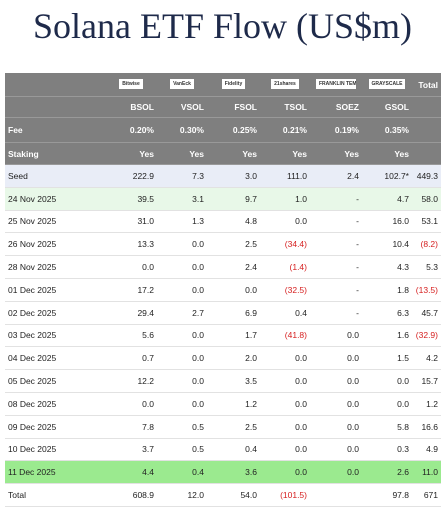  I want to click on logo-cell: 21shares, so click(285, 85).